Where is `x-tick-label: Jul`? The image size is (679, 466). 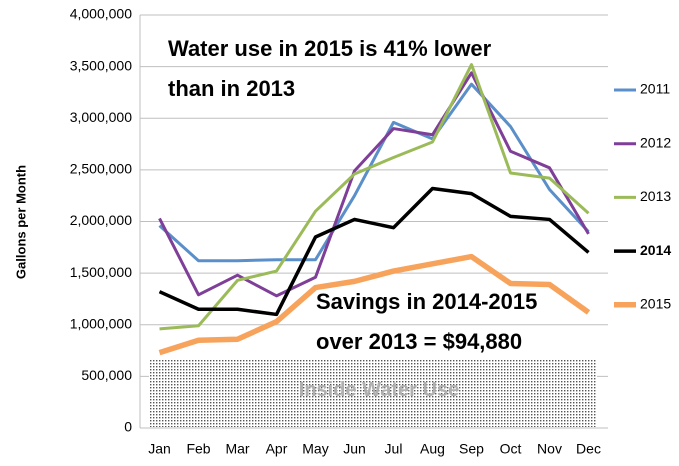 x-tick-label: Jul is located at coordinates (394, 449).